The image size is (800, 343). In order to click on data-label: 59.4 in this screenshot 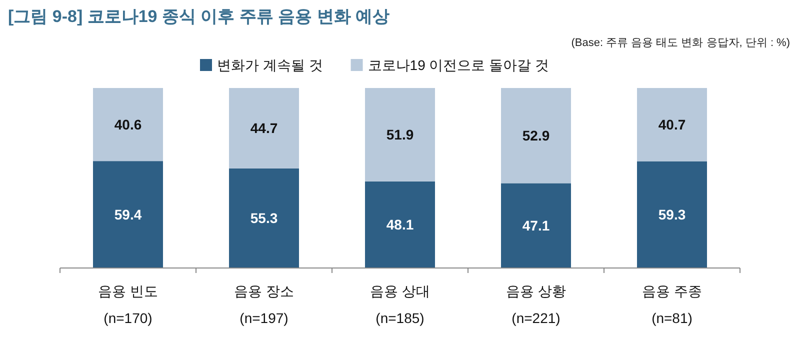, I will do `click(128, 214)`.